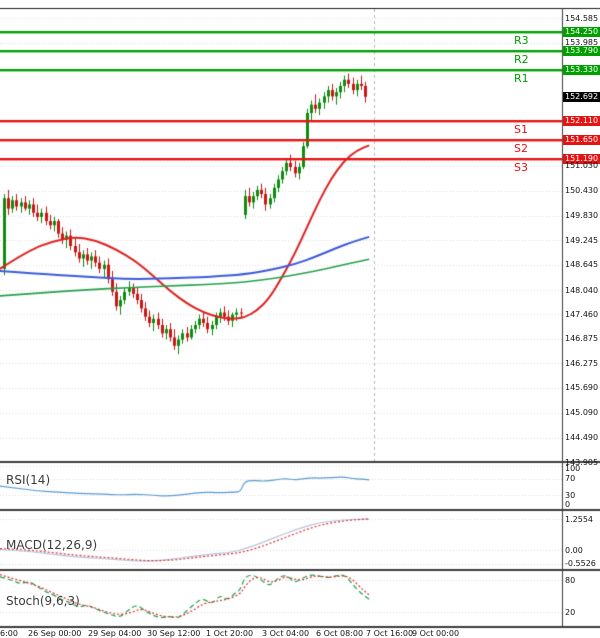  What do you see at coordinates (521, 60) in the screenshot?
I see `pivot-label-r2: R2` at bounding box center [521, 60].